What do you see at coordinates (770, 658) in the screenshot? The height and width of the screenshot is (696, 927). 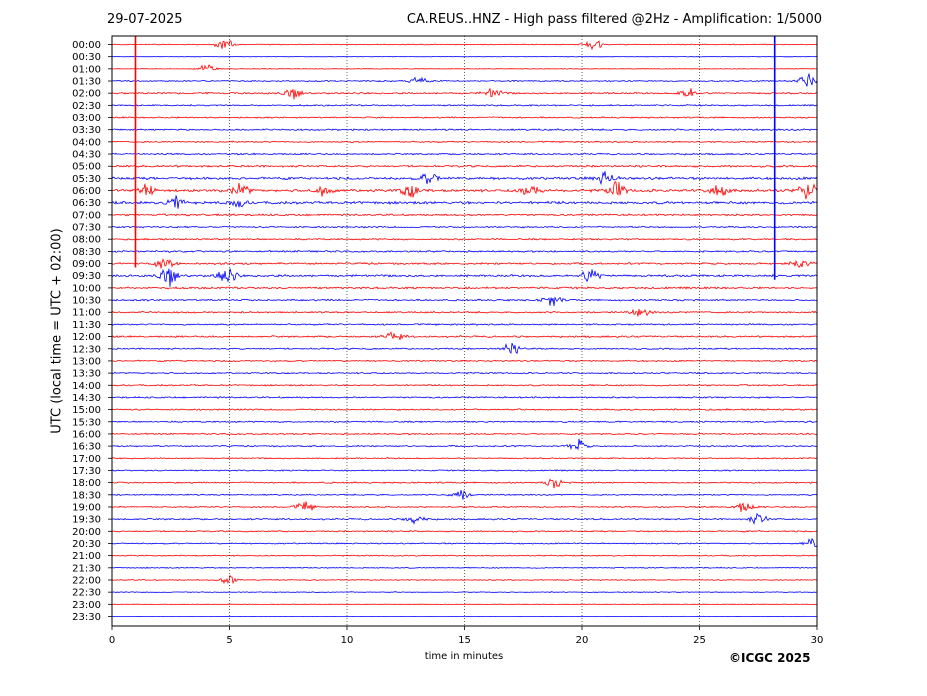 I see `copyright-label: ©ICGC 2025` at bounding box center [770, 658].